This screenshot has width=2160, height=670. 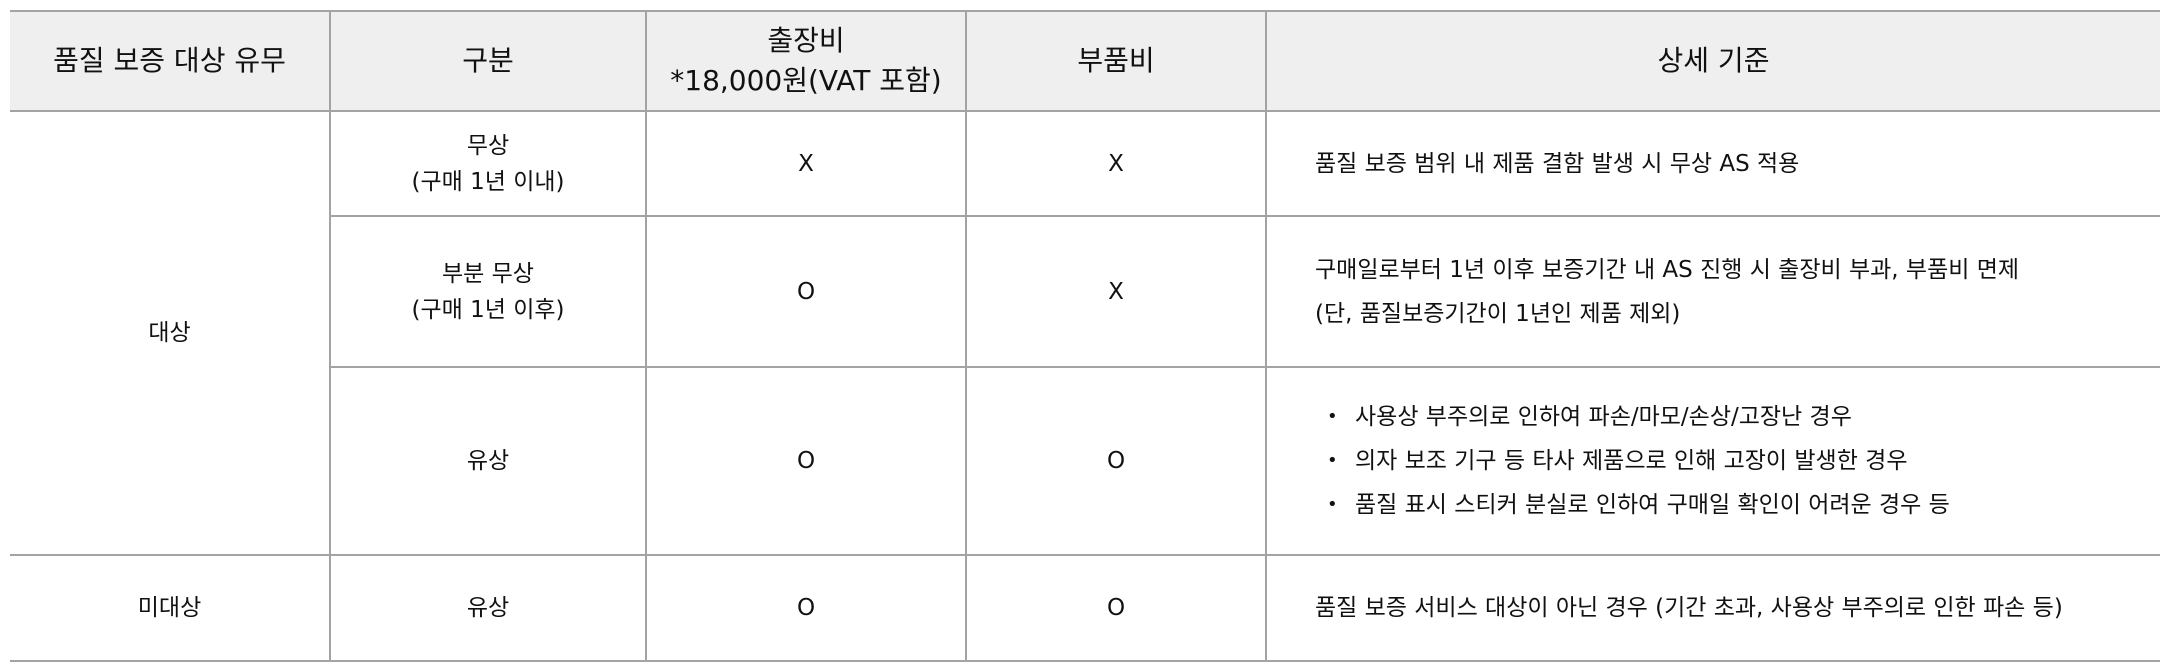 I want to click on header-visit-fee-label: 출장비, so click(x=806, y=40).